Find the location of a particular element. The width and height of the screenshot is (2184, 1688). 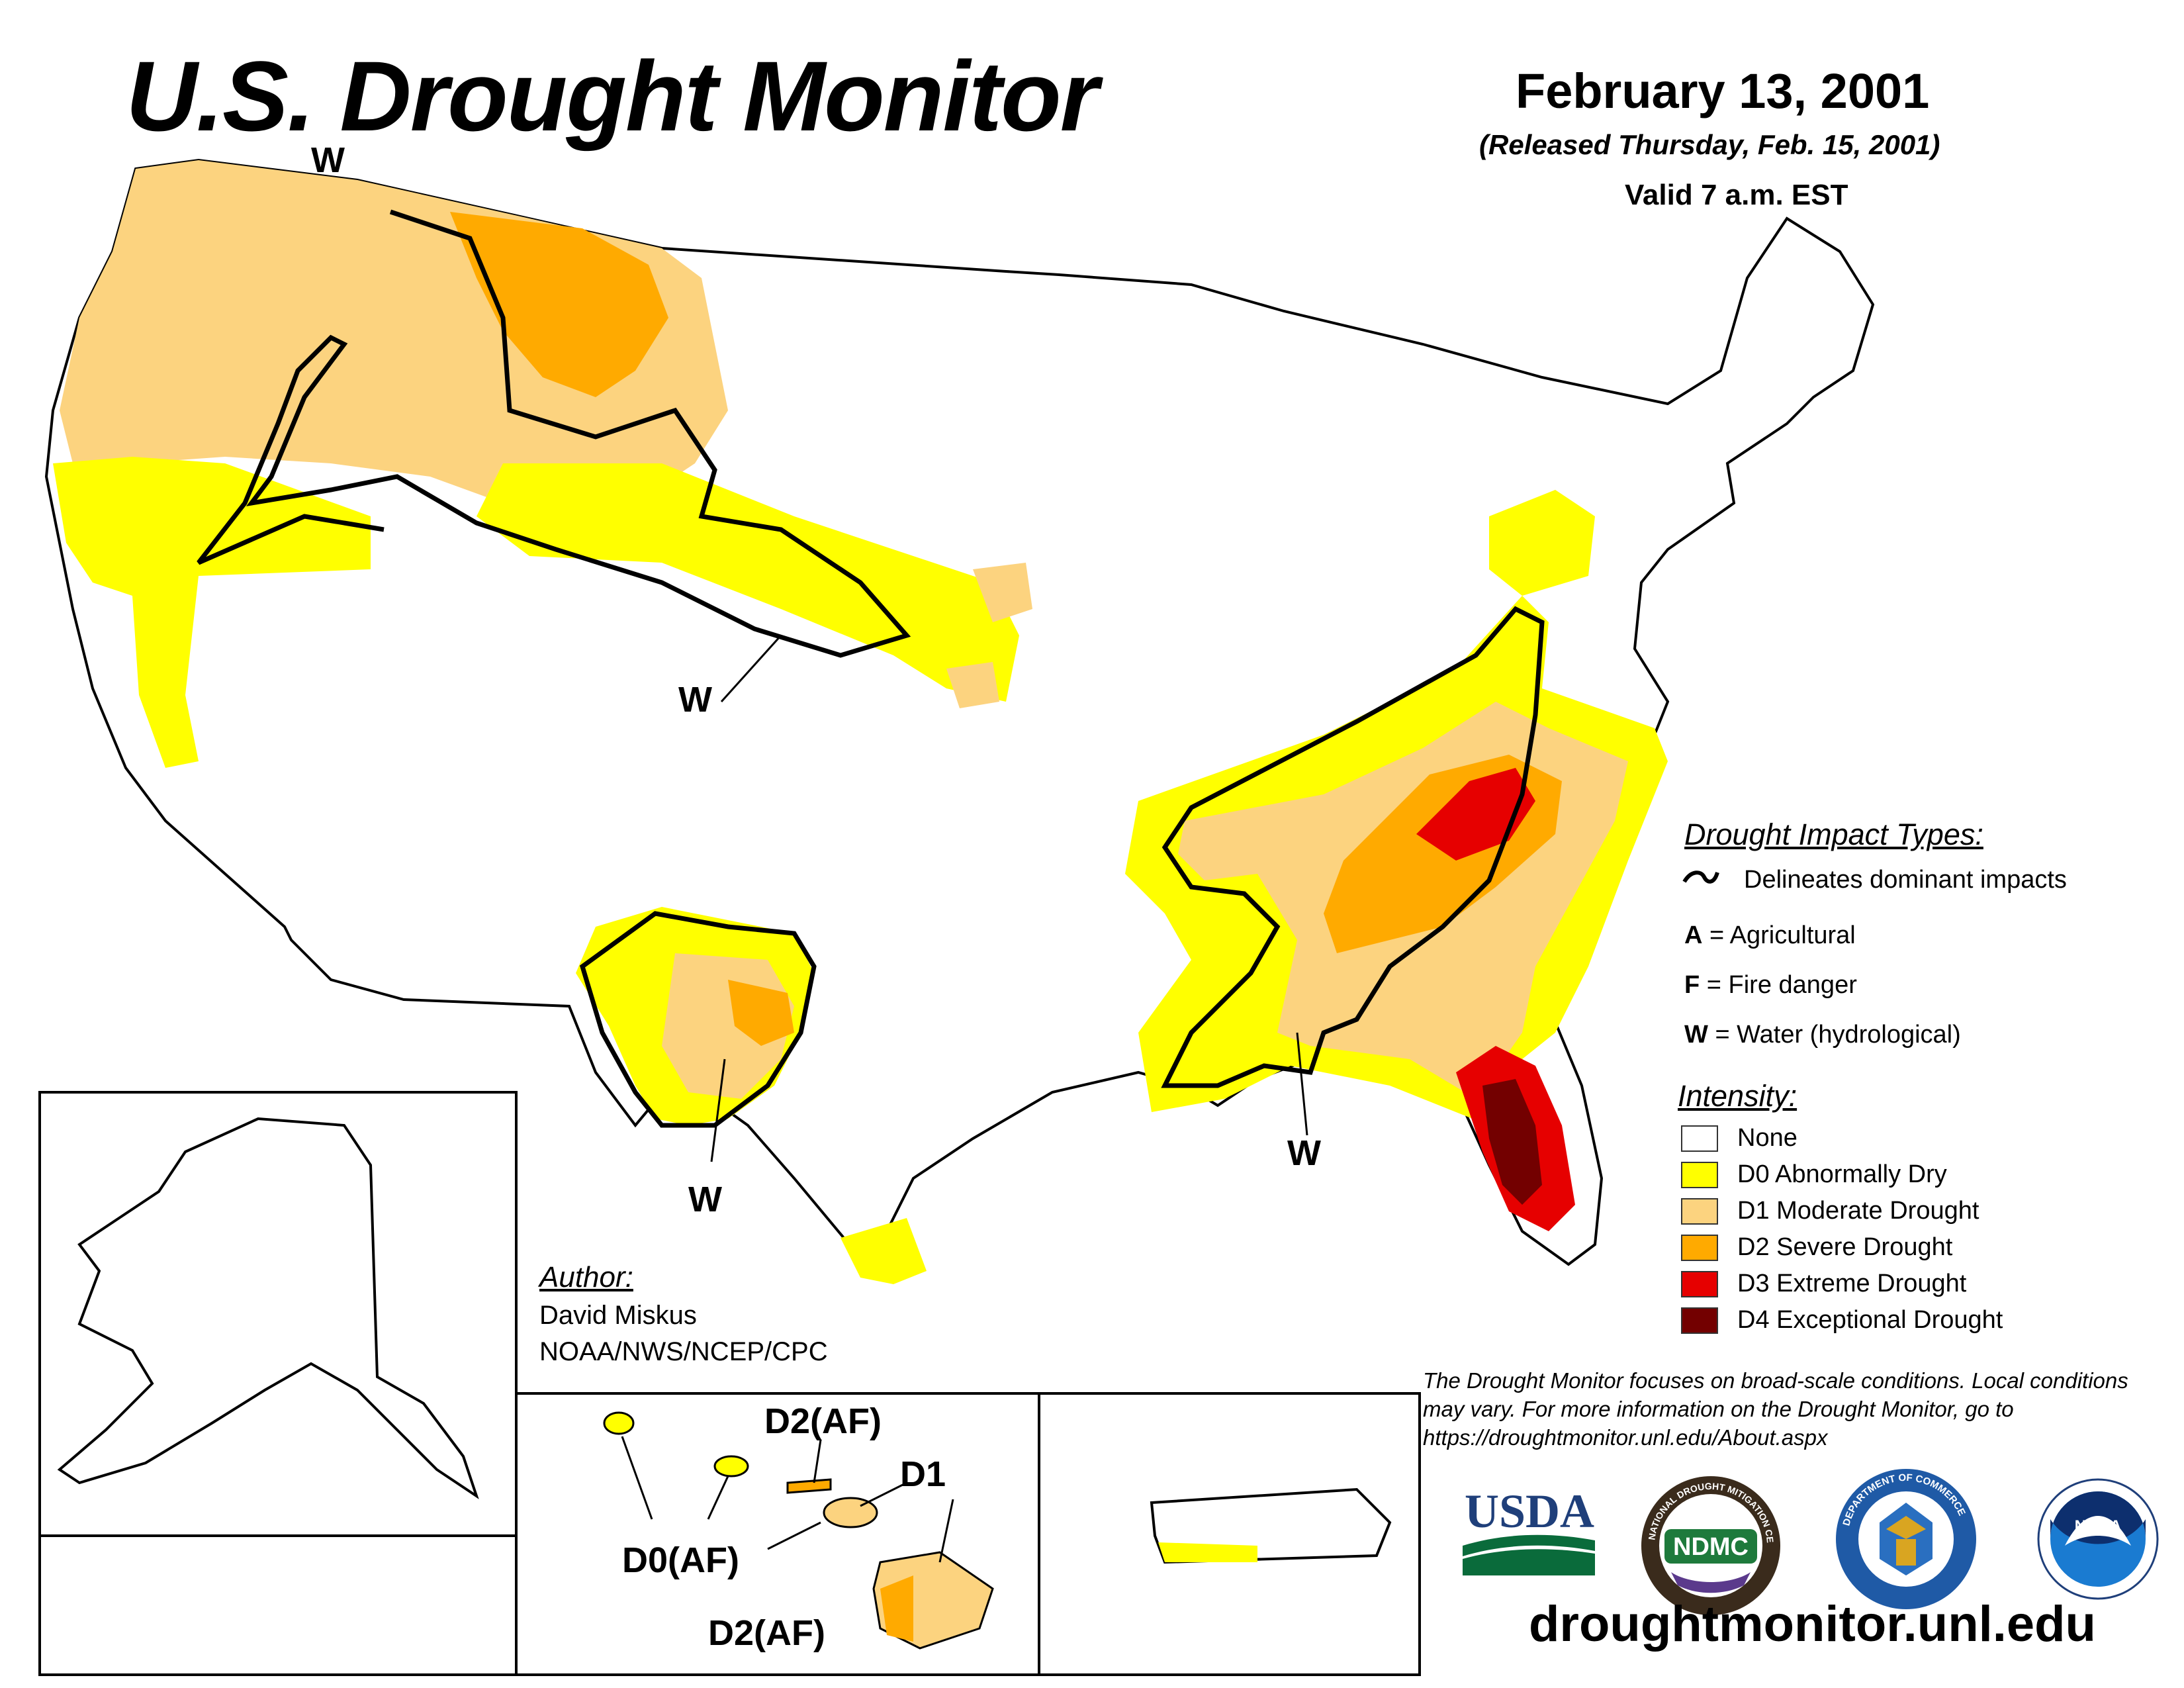

usda-logo: USDA is located at coordinates (1529, 1530).